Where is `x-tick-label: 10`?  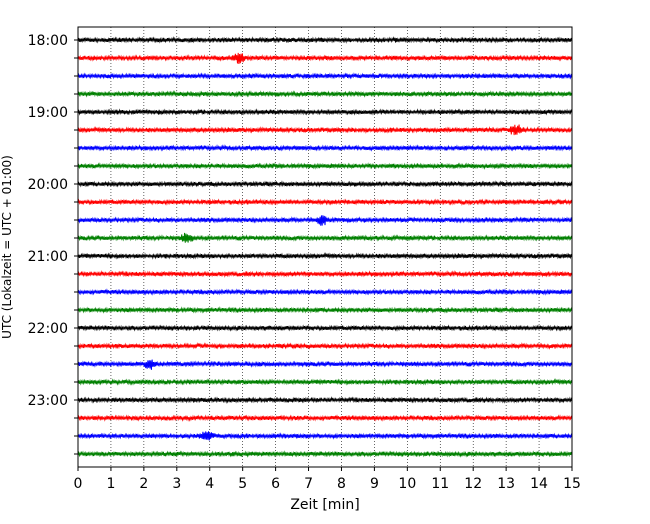
x-tick-label: 10 is located at coordinates (407, 484).